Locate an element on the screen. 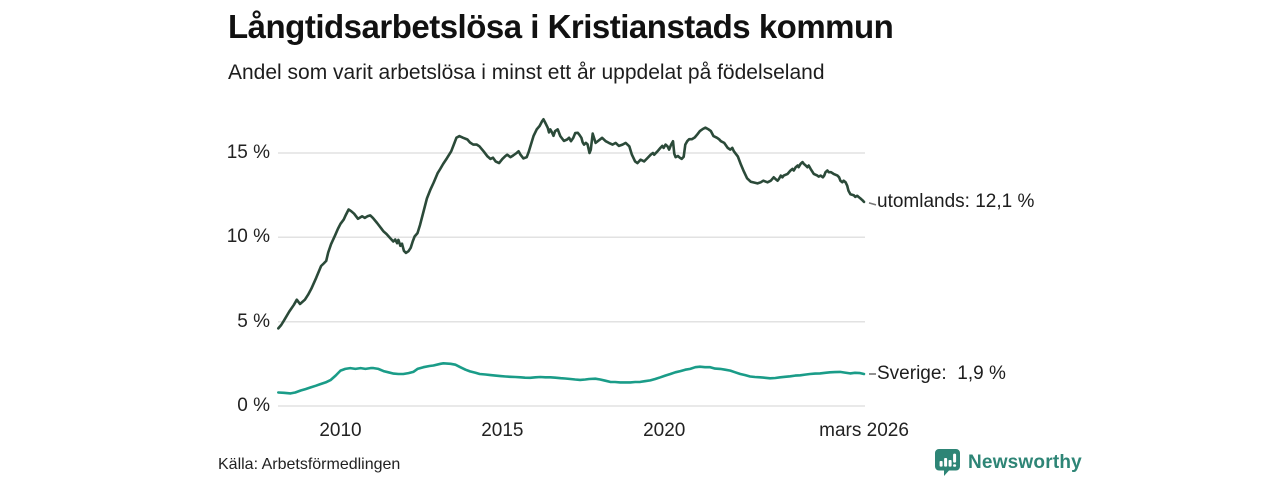 This screenshot has width=1280, height=480. x-tick-label-2020: 2020 is located at coordinates (664, 430).